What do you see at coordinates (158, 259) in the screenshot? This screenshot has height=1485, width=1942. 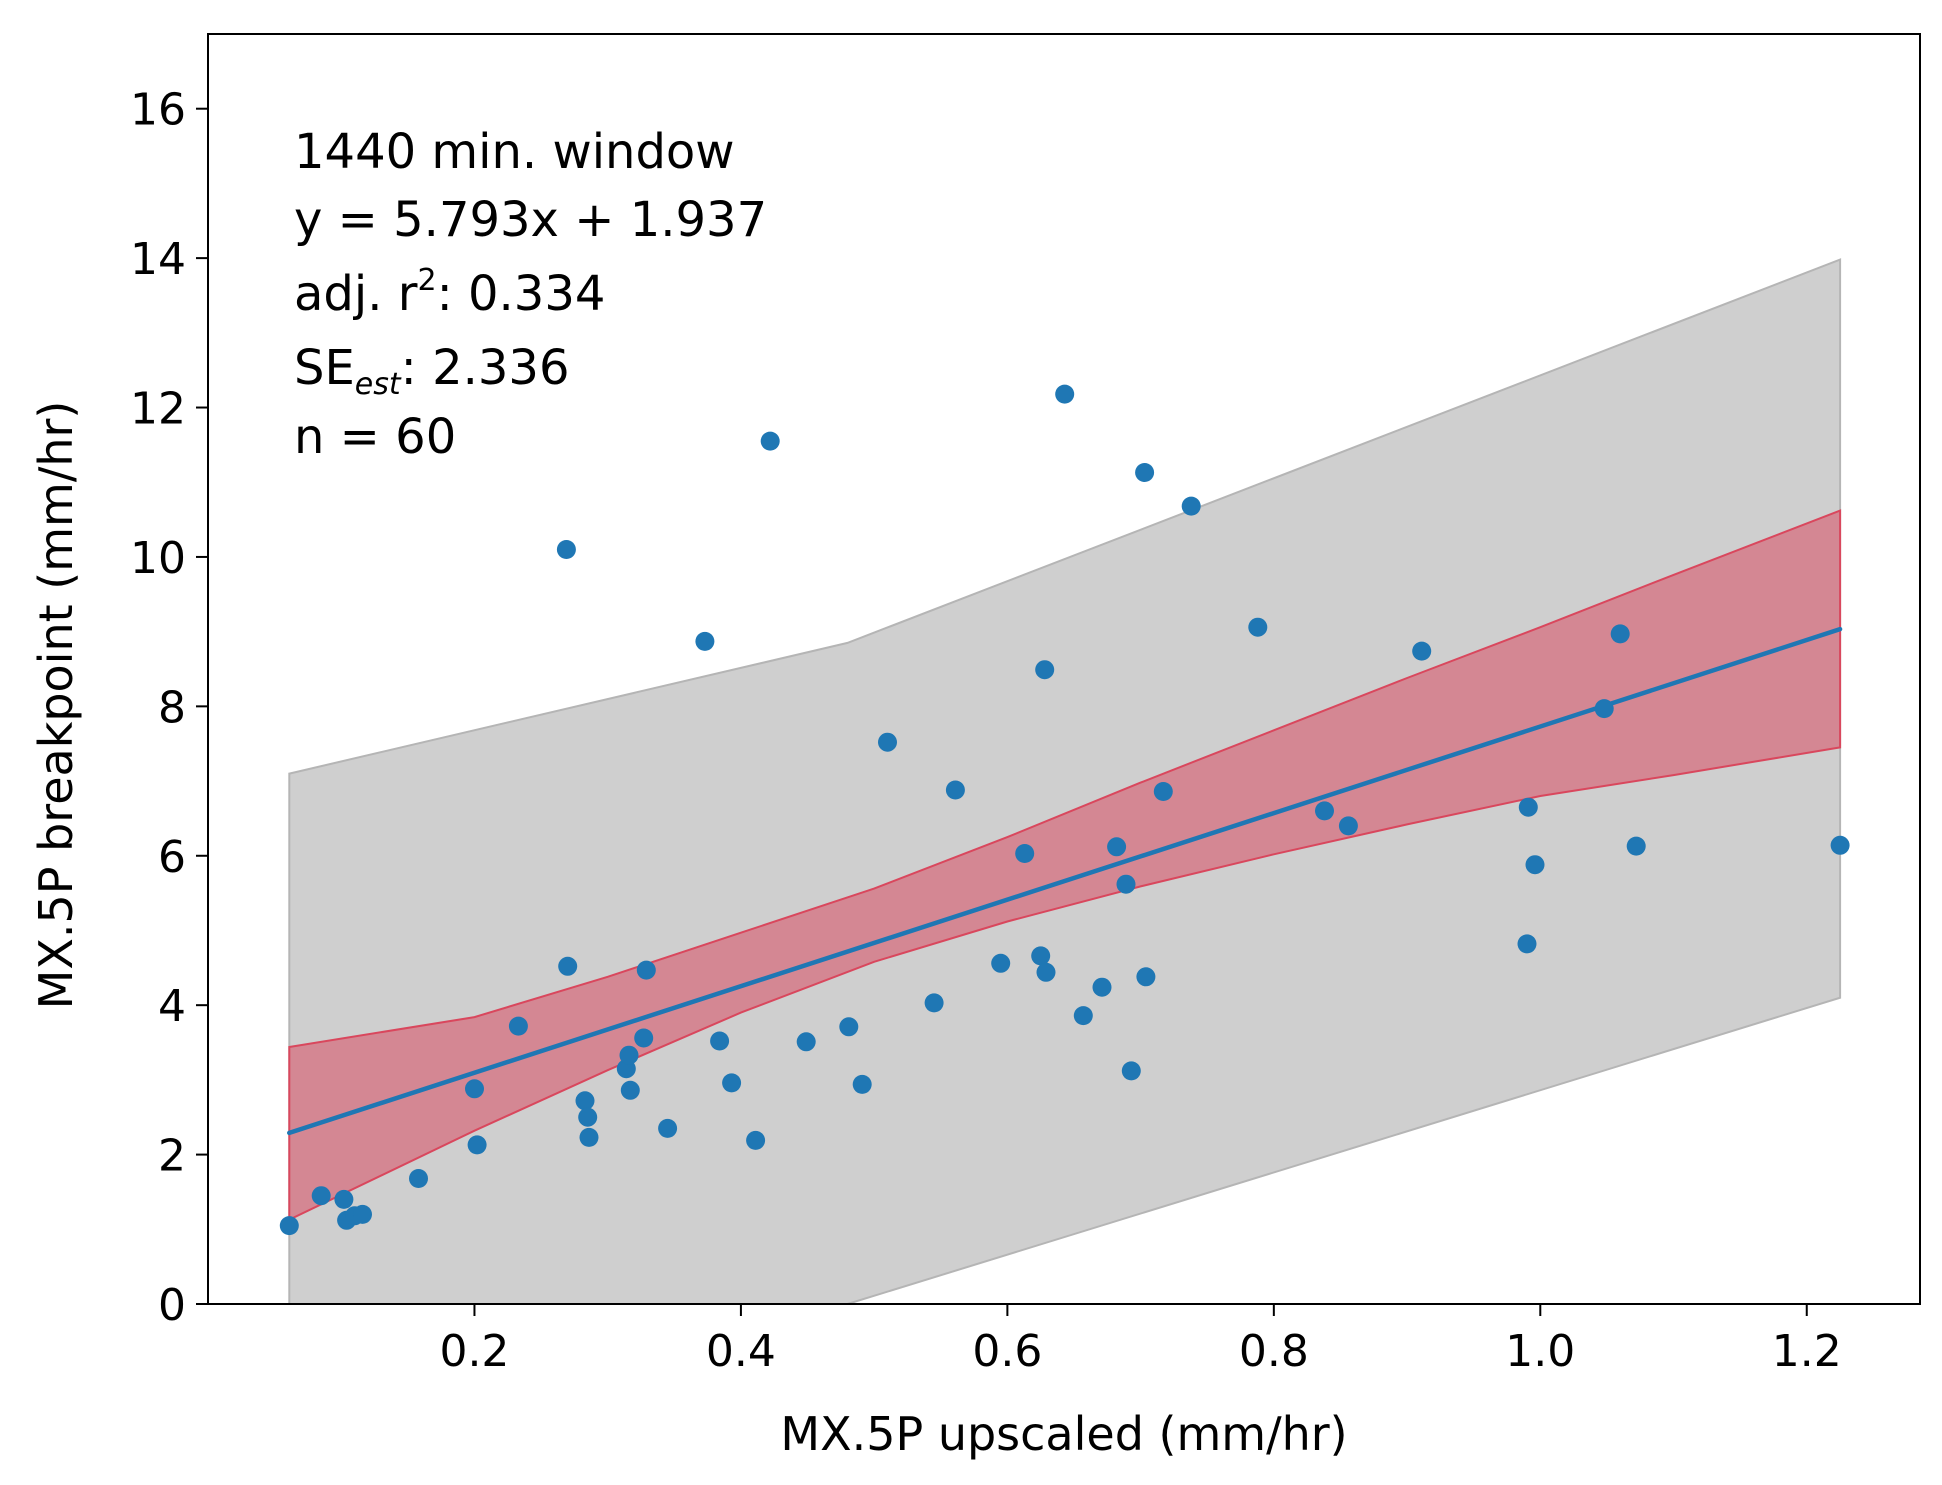 I see `y-tick-label: 14` at bounding box center [158, 259].